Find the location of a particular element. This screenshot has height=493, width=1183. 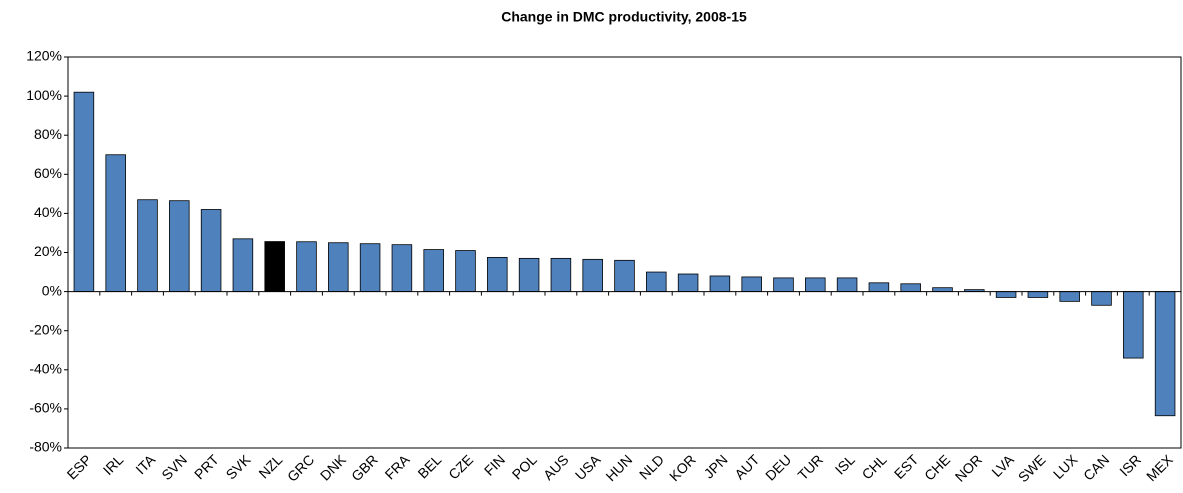

x-tick-label: PRT is located at coordinates (206, 466).